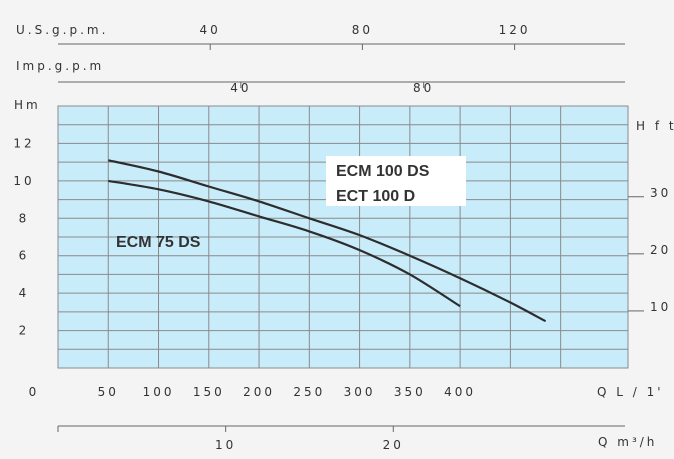 Image resolution: width=674 pixels, height=459 pixels. What do you see at coordinates (210, 30) in the screenshot?
I see `usgpm-tick-label: 40` at bounding box center [210, 30].